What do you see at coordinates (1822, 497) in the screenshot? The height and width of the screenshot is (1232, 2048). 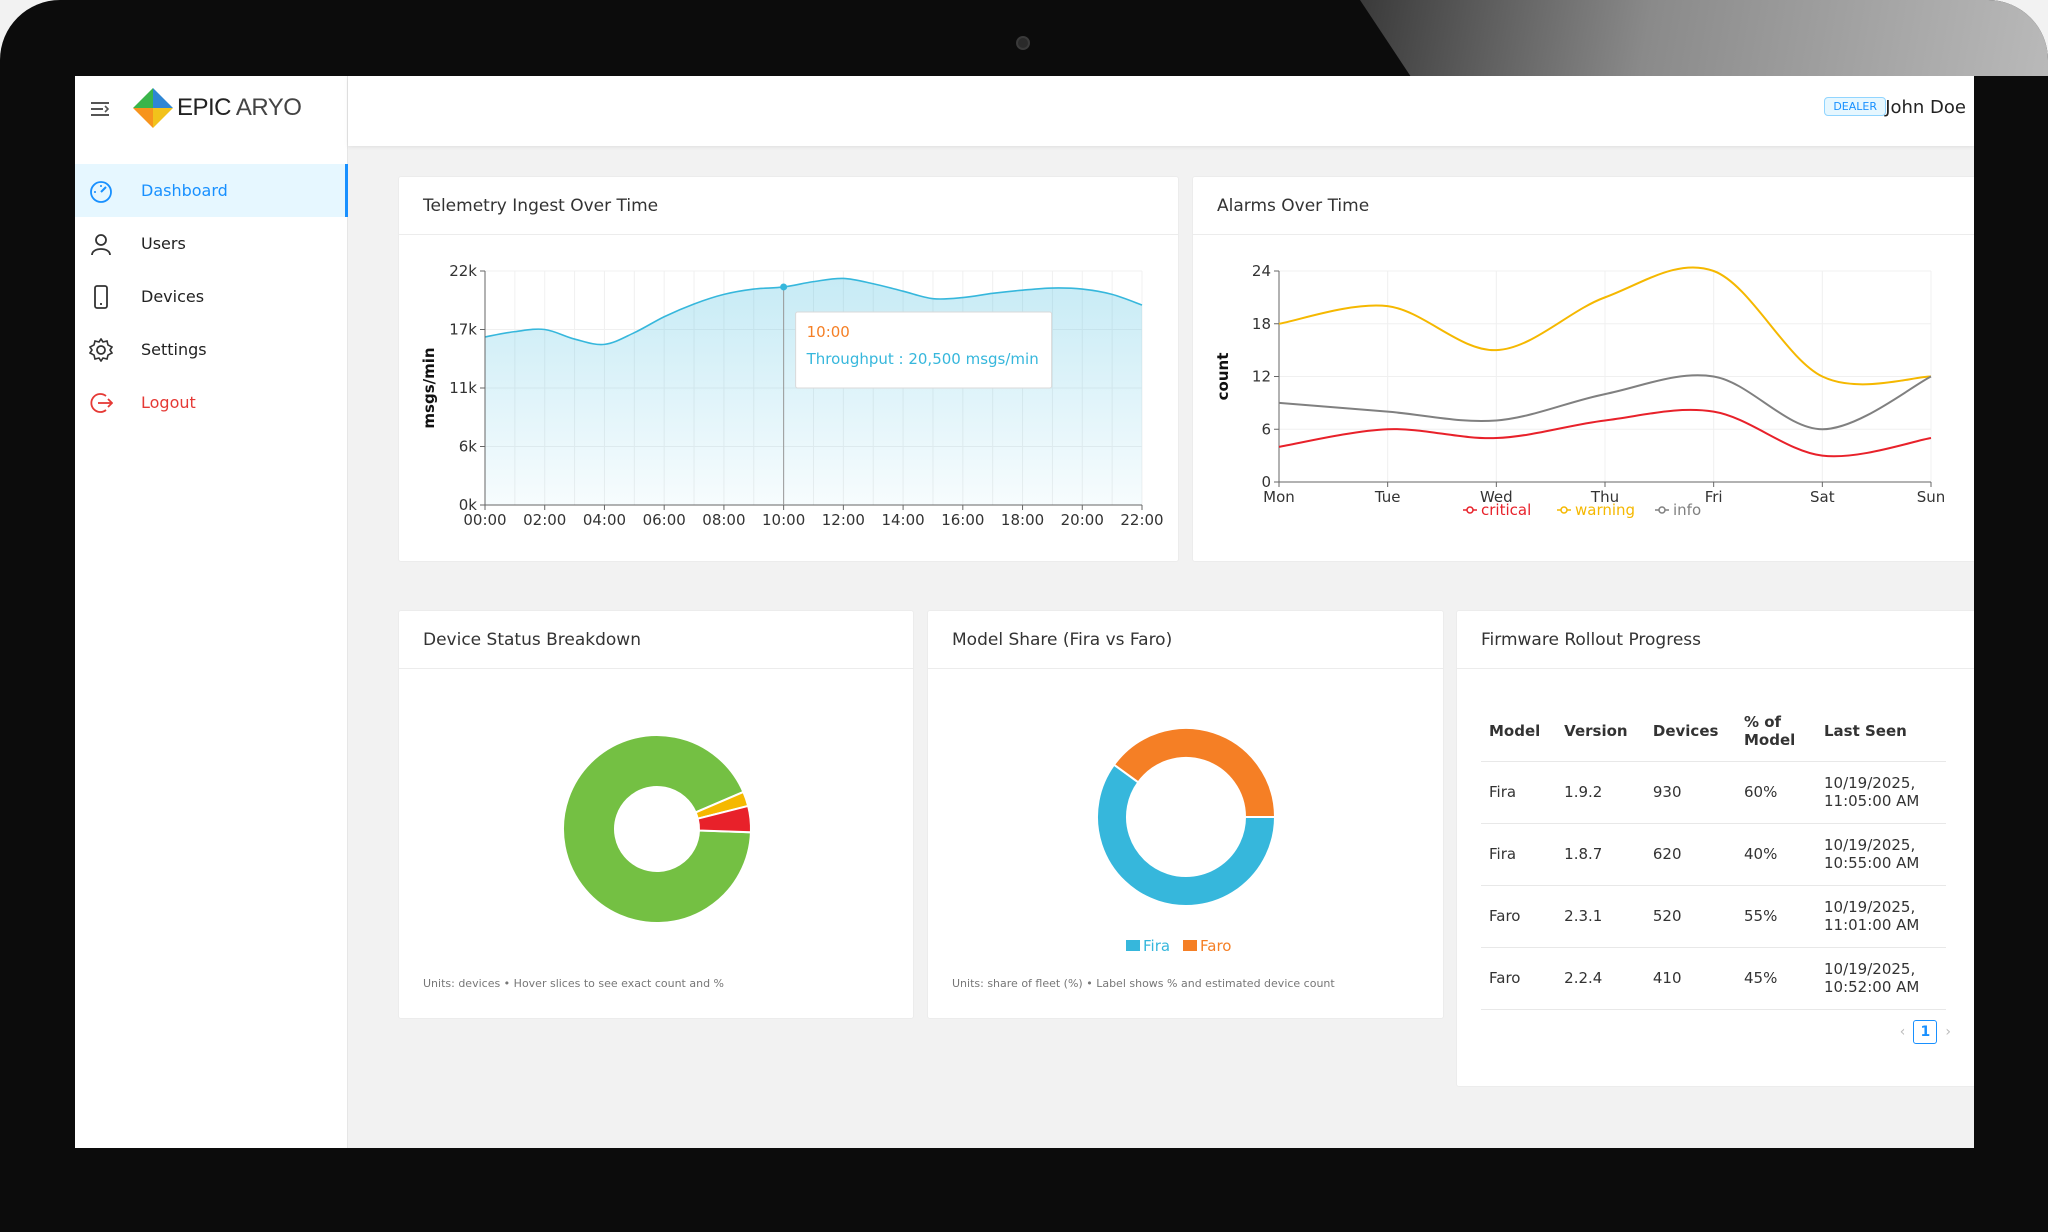 I see `x-tick-label: Sat` at bounding box center [1822, 497].